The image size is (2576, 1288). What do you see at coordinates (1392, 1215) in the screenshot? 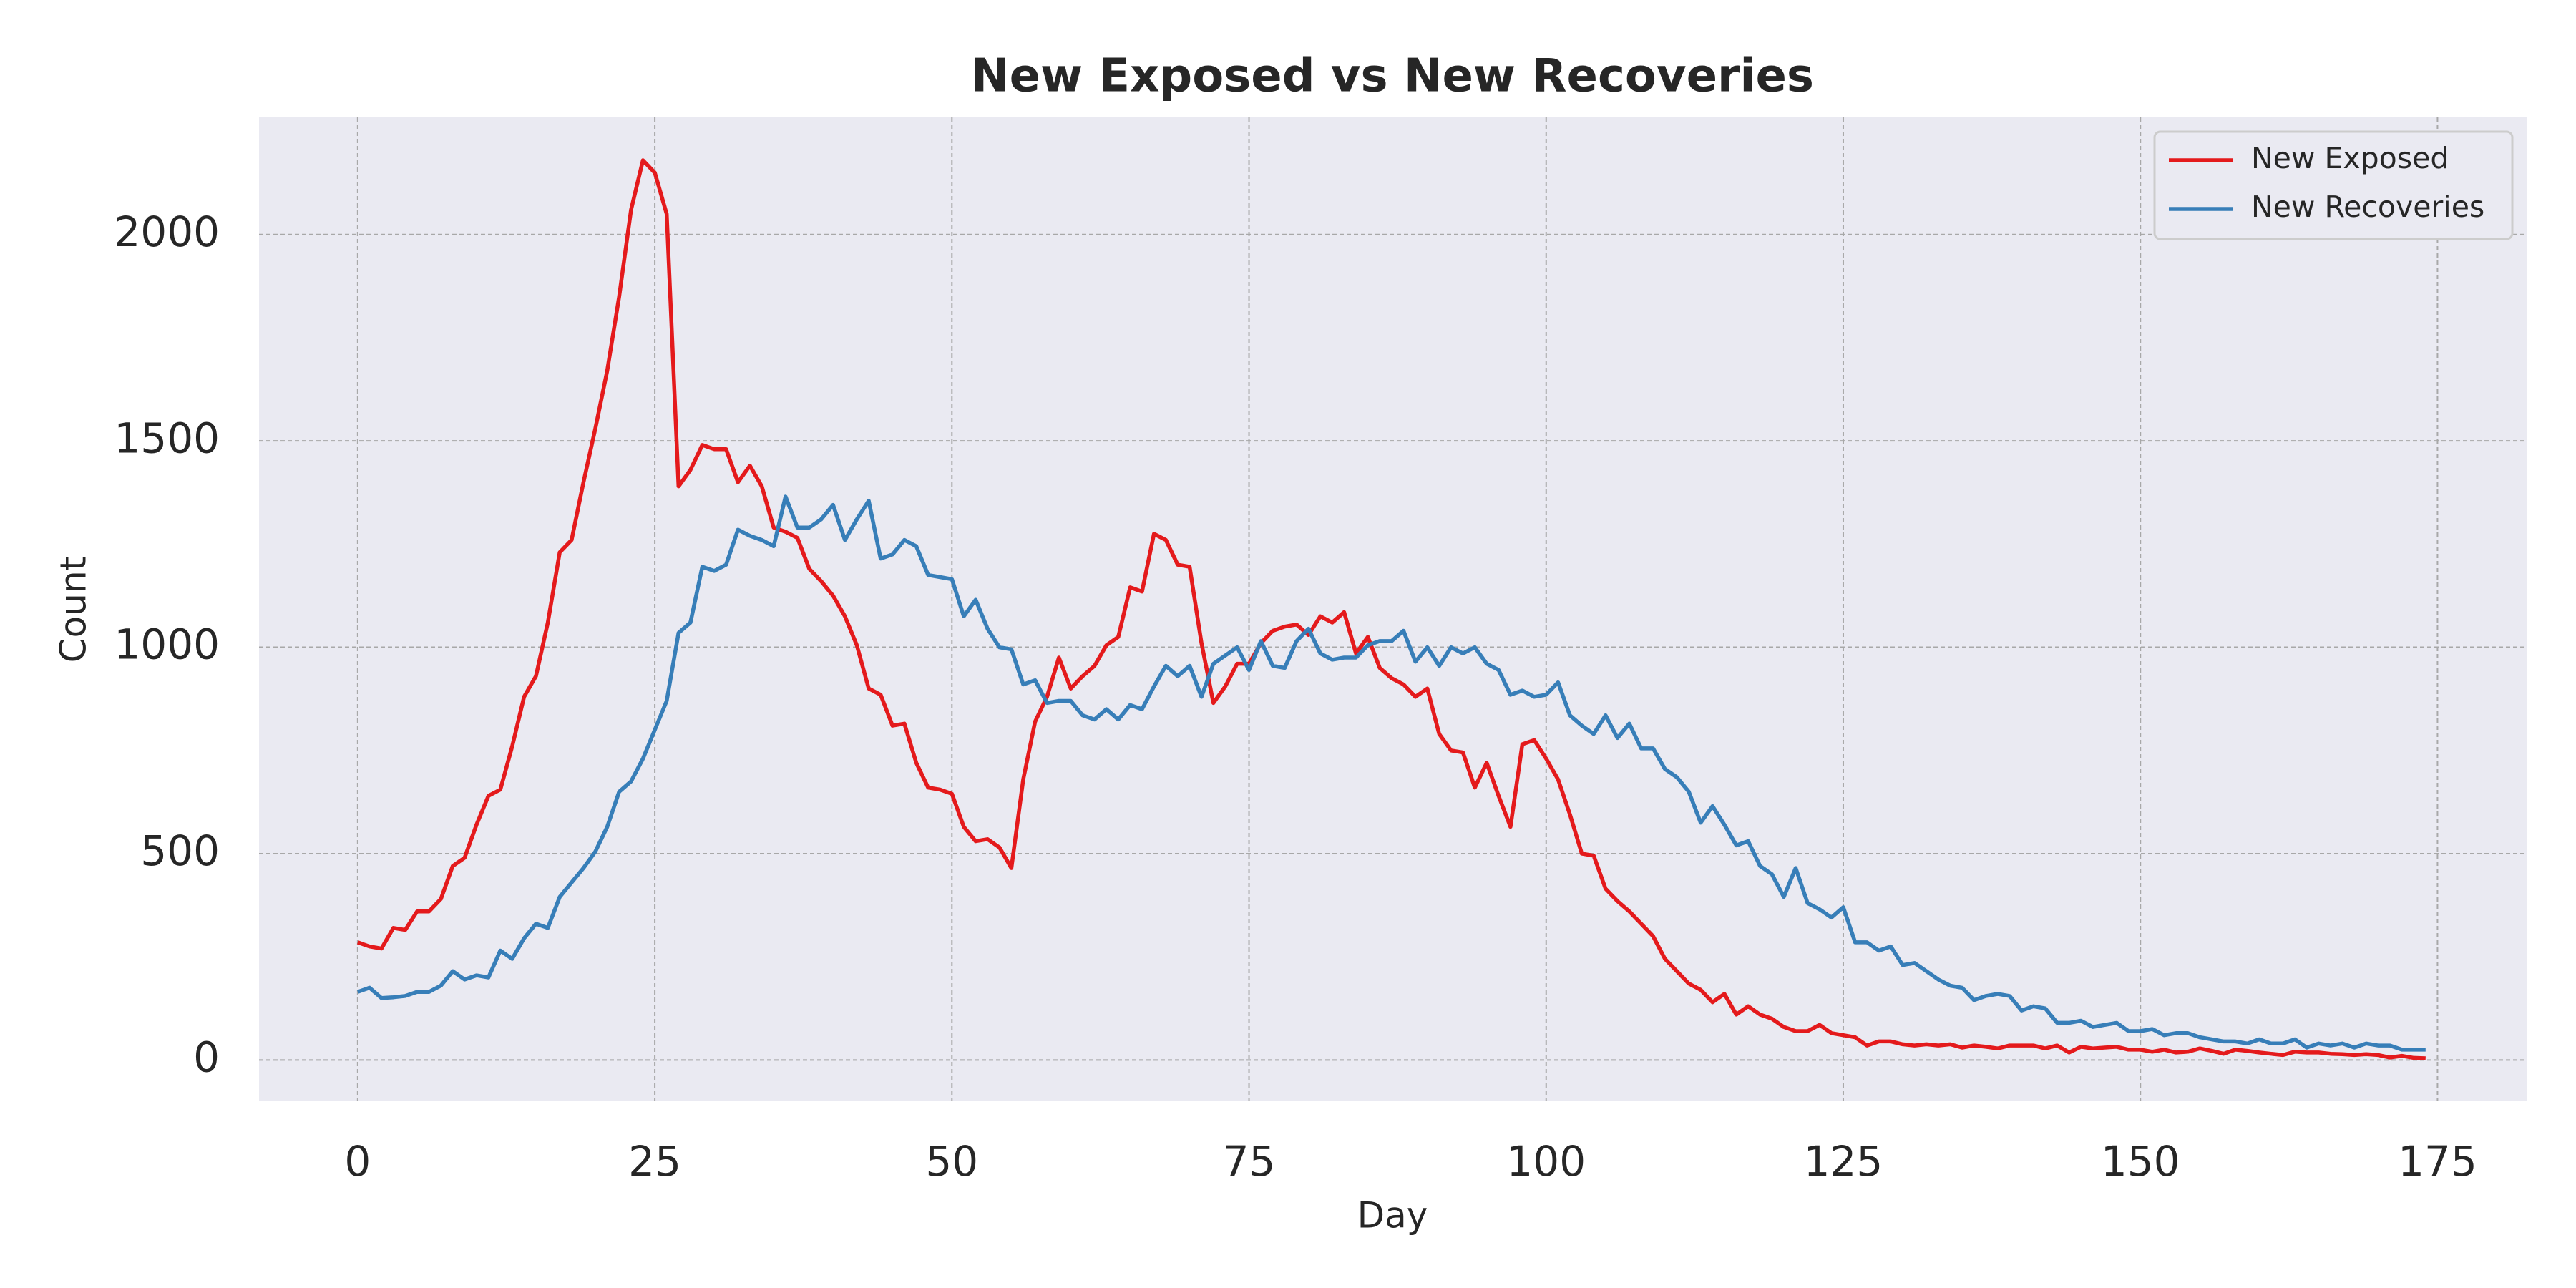
I see `x-axis-label: Day` at bounding box center [1392, 1215].